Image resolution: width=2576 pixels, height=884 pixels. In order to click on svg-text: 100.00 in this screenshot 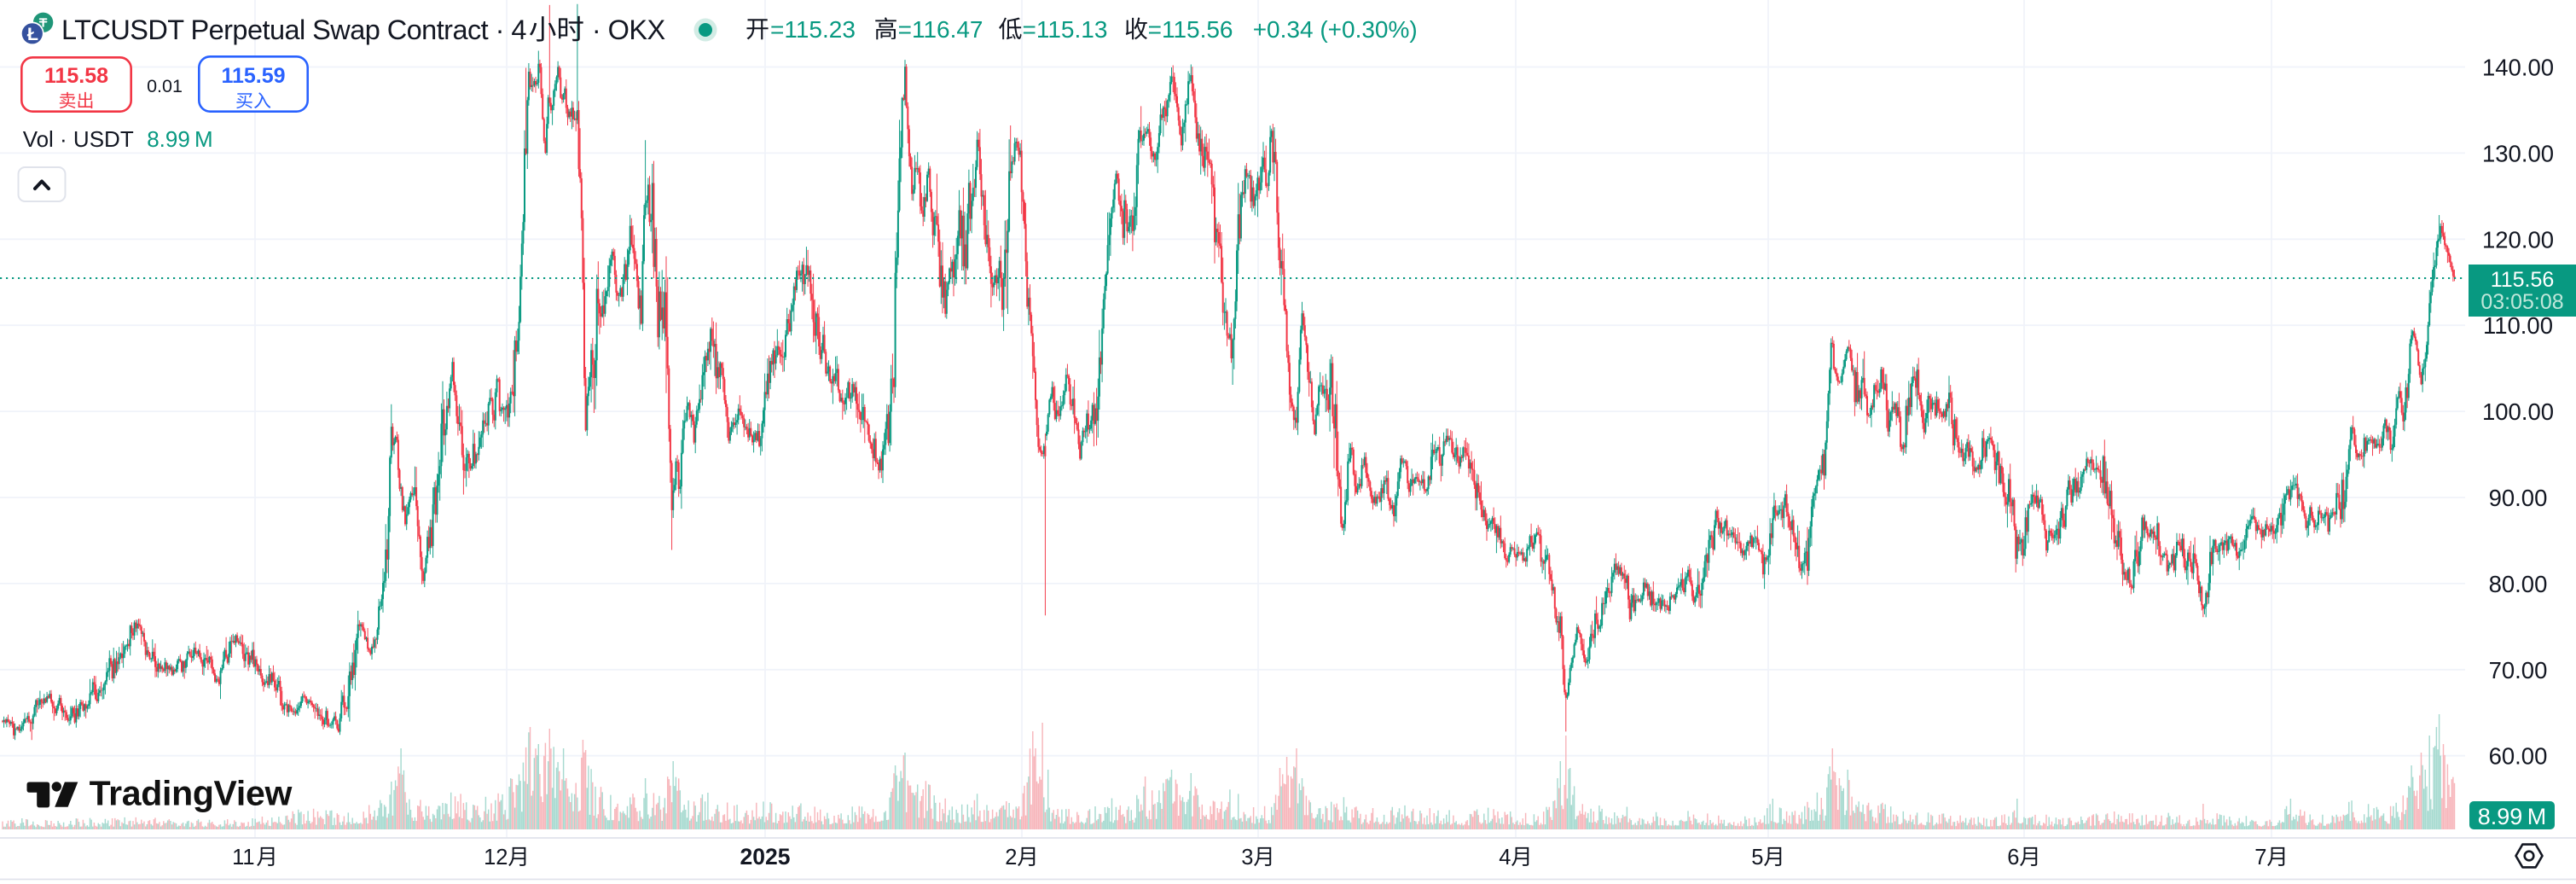, I will do `click(2518, 411)`.